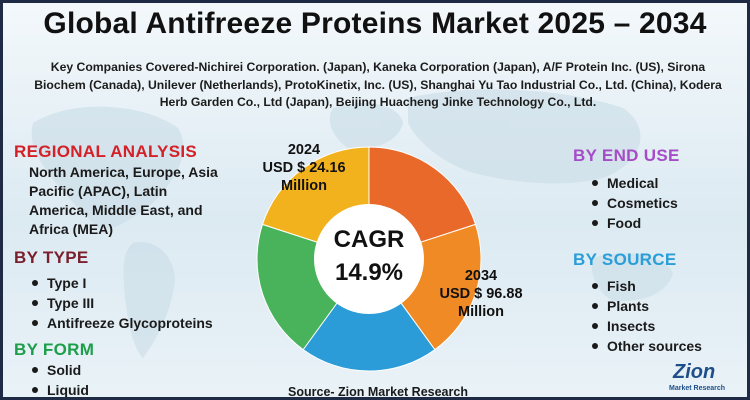 This screenshot has height=400, width=750. I want to click on annotation-2024-year: 2024, so click(304, 150).